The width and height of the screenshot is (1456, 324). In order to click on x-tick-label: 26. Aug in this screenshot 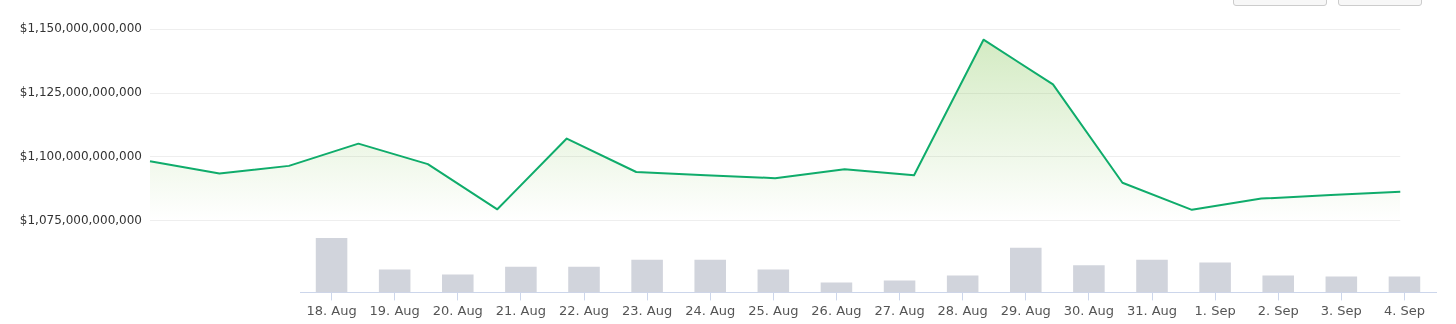, I will do `click(836, 310)`.